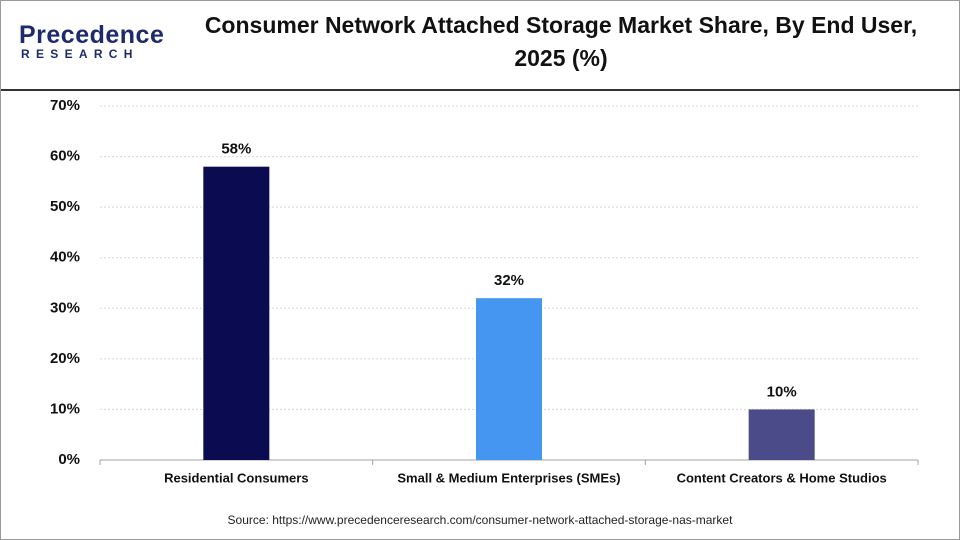 Image resolution: width=960 pixels, height=540 pixels. What do you see at coordinates (782, 391) in the screenshot?
I see `value-label: 10%` at bounding box center [782, 391].